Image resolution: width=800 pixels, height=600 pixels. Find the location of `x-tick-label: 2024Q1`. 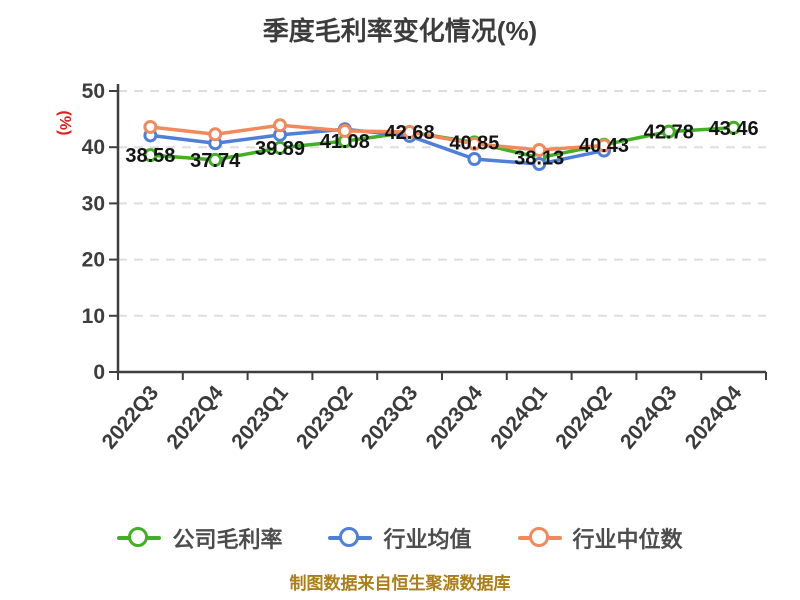

x-tick-label: 2024Q1 is located at coordinates (519, 417).